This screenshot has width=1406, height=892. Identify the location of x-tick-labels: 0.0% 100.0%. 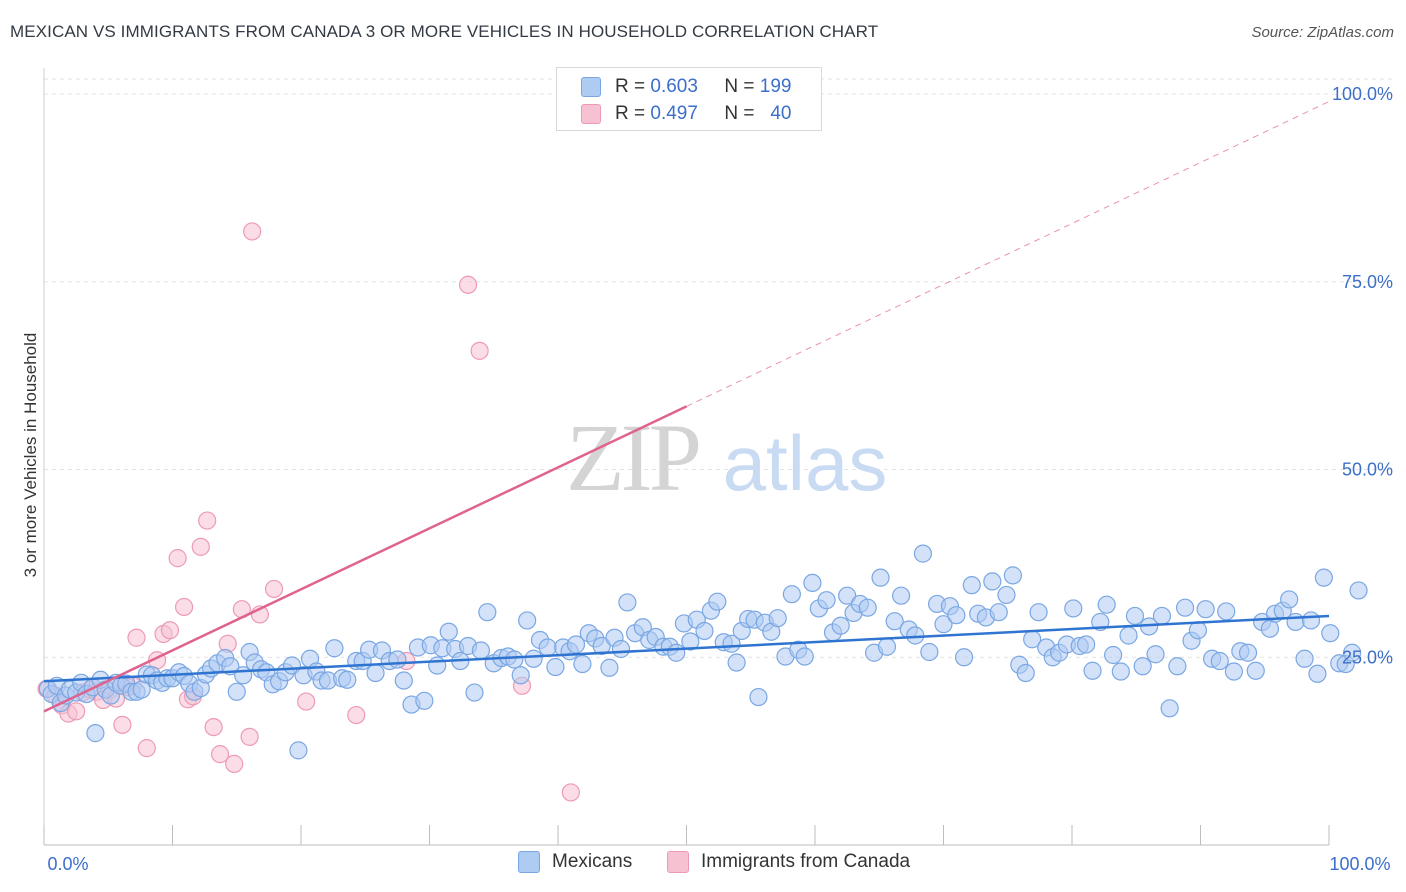
(718, 864).